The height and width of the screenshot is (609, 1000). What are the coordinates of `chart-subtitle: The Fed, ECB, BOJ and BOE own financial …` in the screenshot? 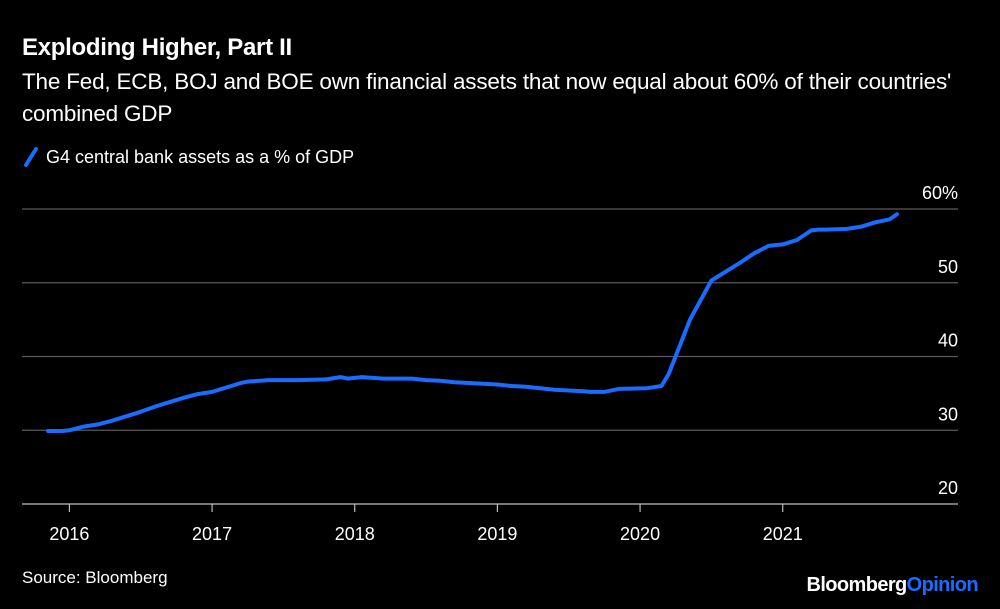 It's located at (487, 97).